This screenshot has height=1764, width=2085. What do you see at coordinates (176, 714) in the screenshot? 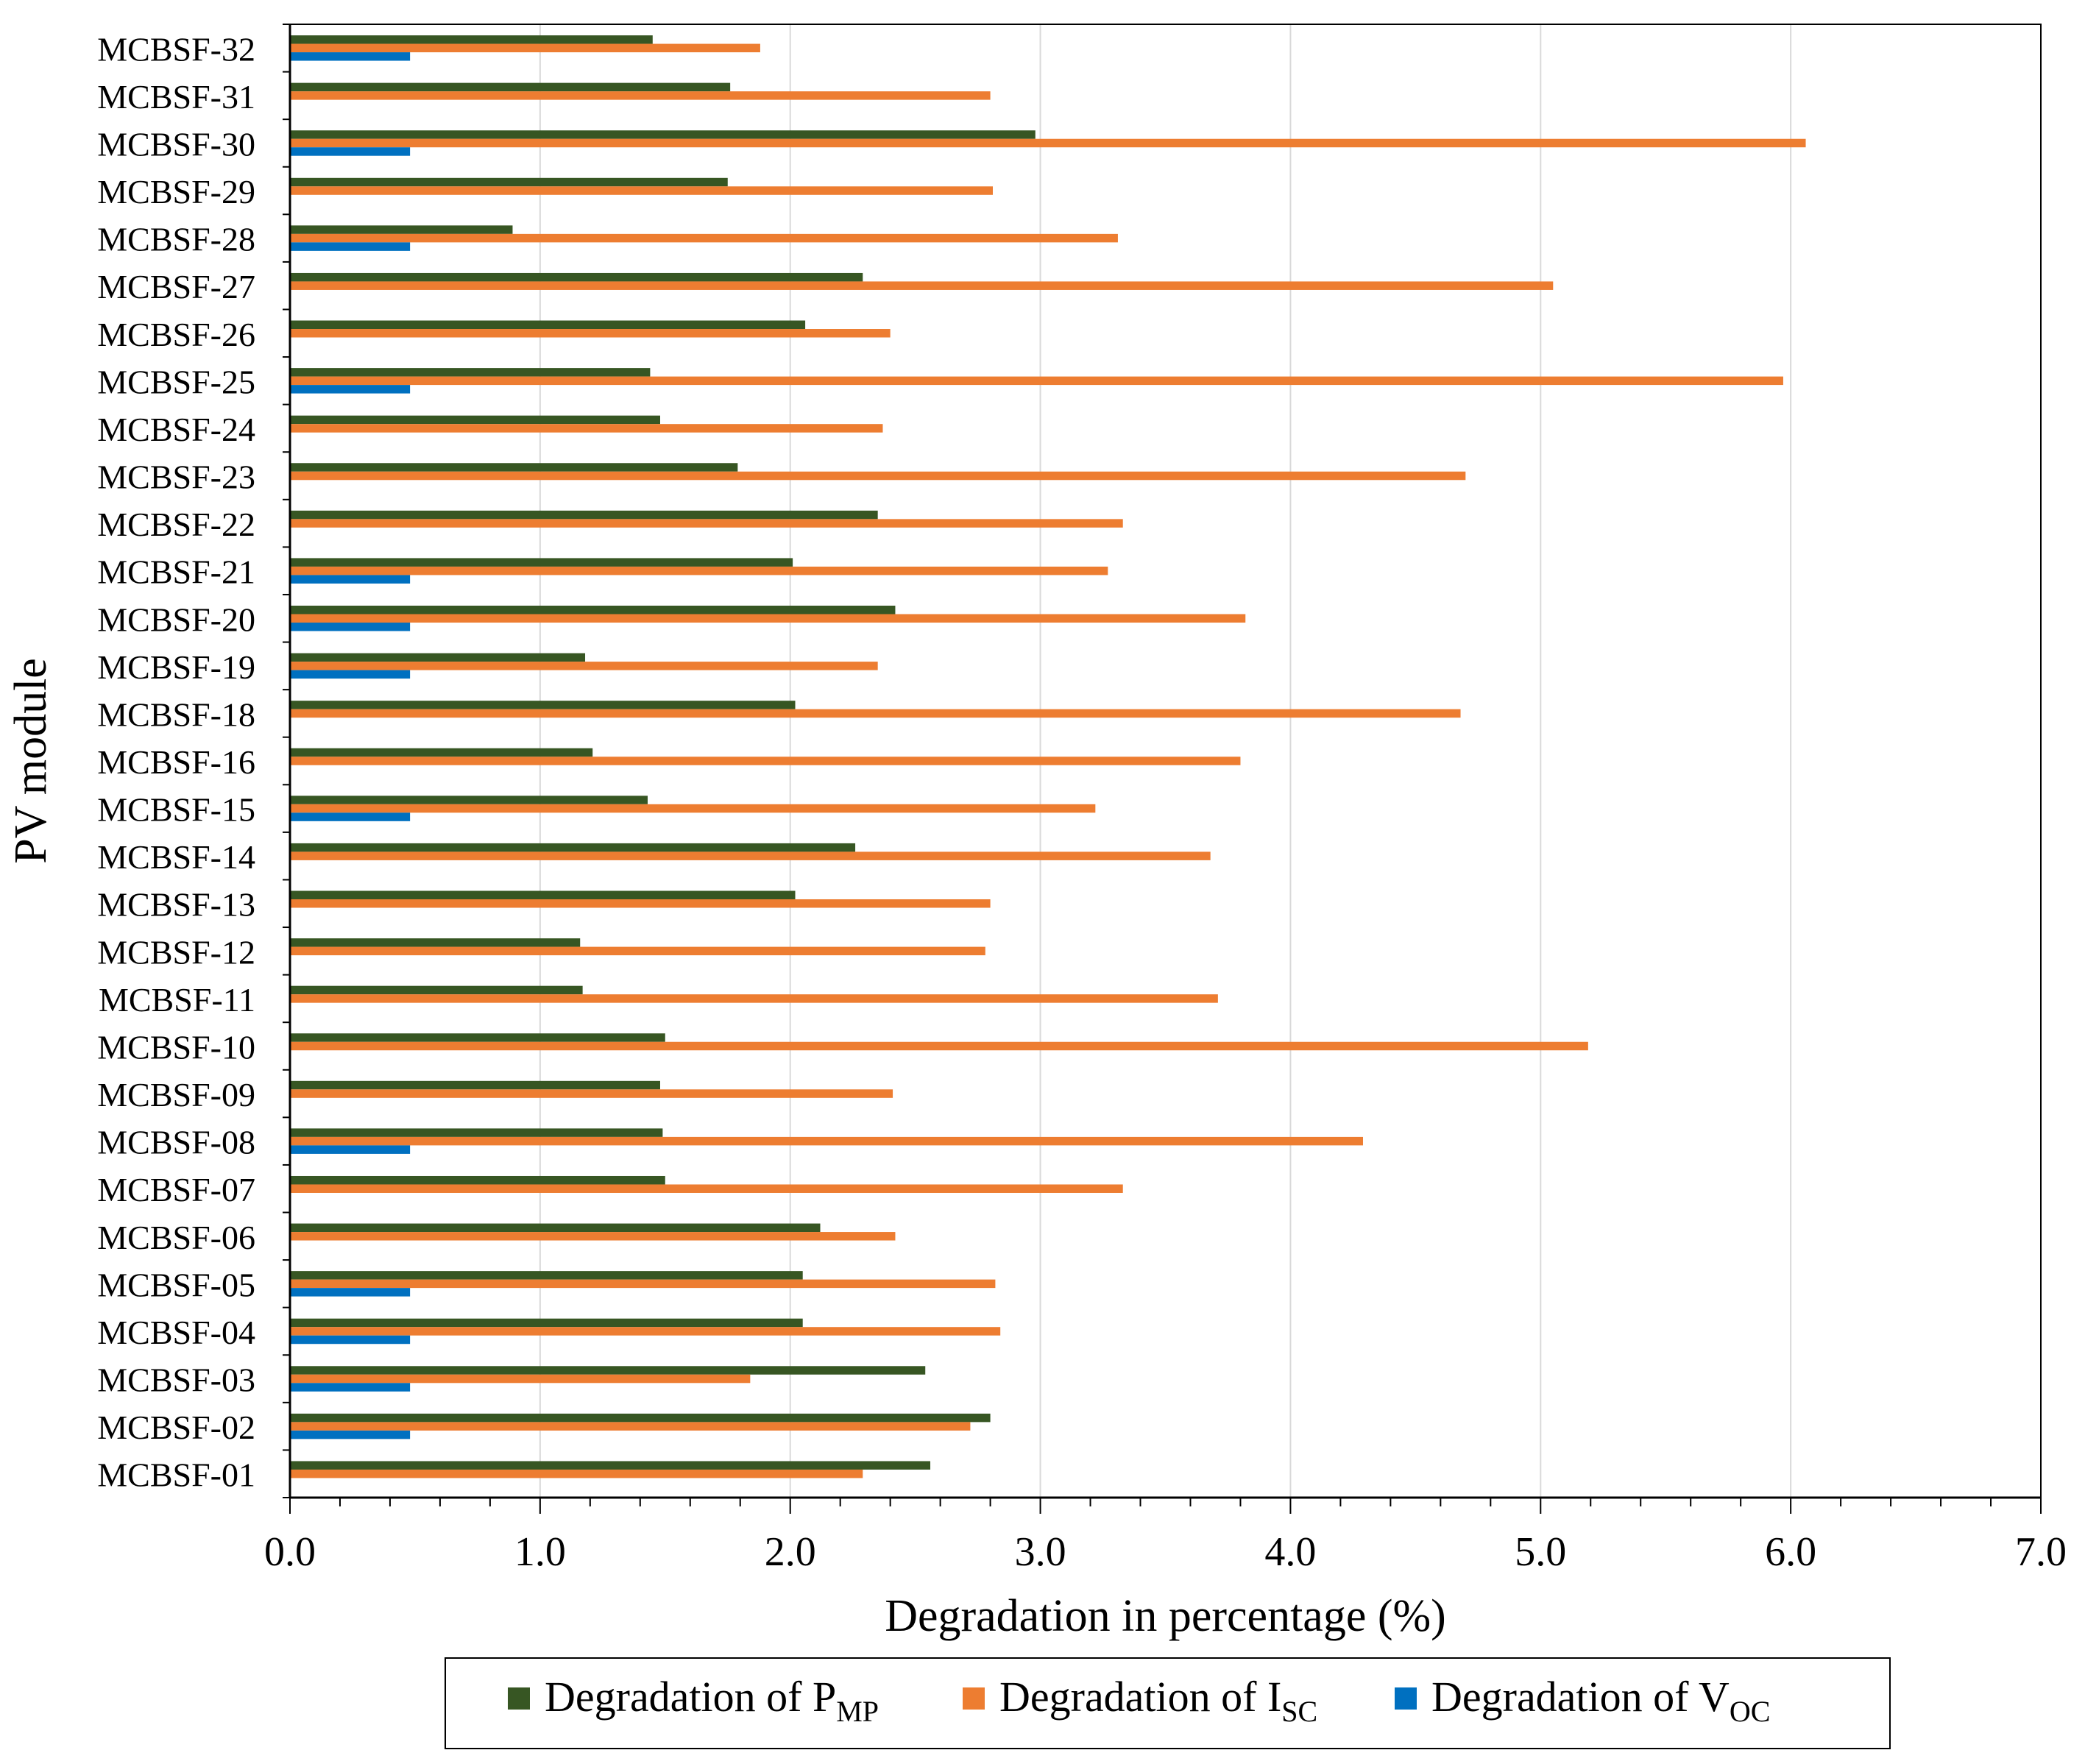
I see `category-label: MCBSF-18` at bounding box center [176, 714].